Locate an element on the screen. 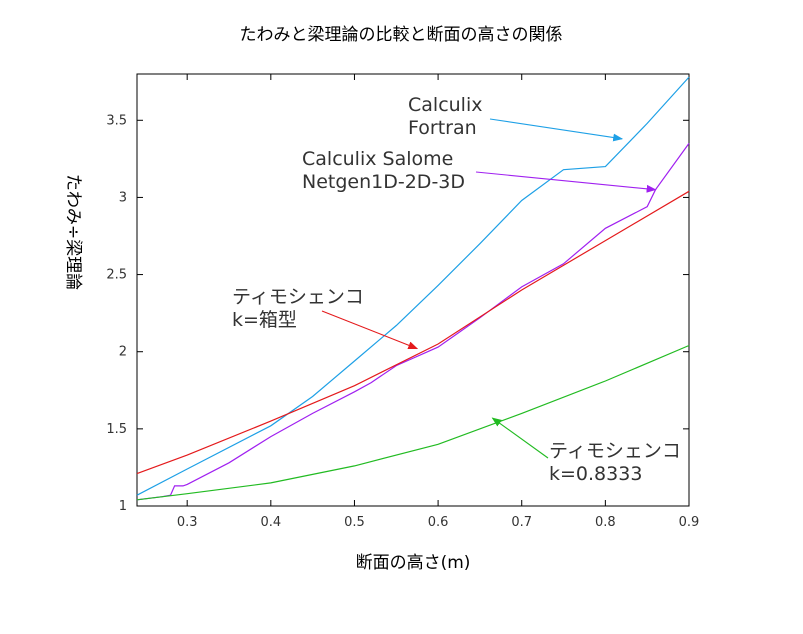 The image size is (803, 634). annotation-label-calculix_salome: Calculix Salome is located at coordinates (377, 159).